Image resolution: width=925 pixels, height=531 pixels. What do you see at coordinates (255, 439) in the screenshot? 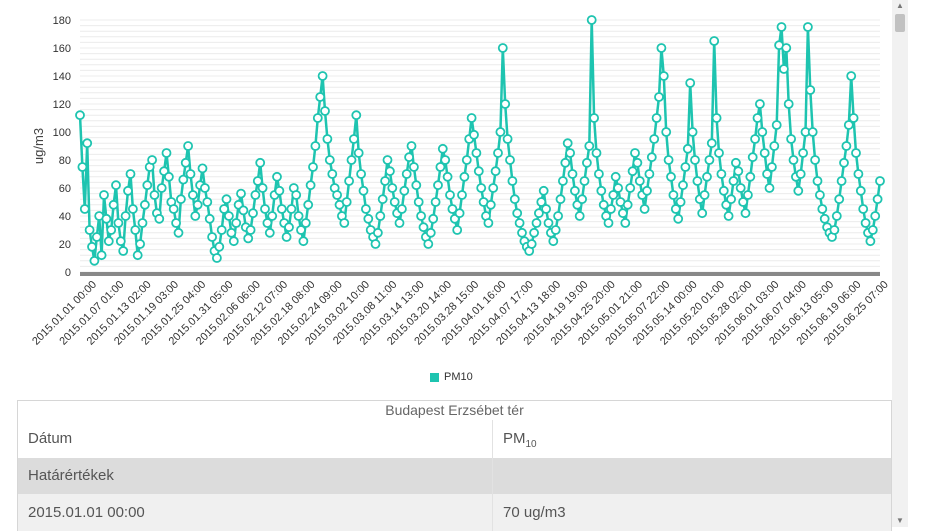
I see `date-column-header: Dátum` at bounding box center [255, 439].